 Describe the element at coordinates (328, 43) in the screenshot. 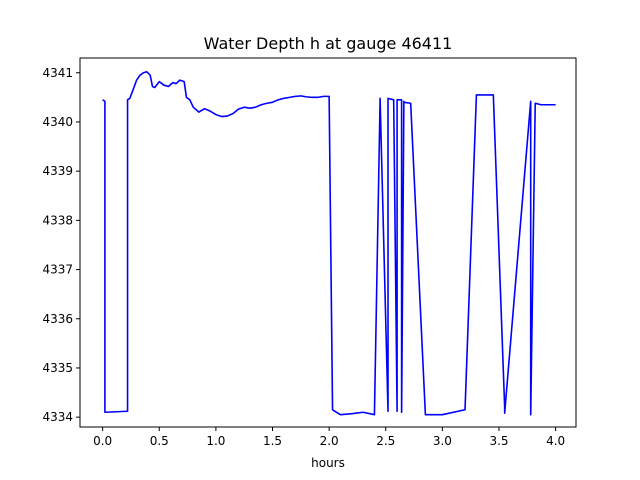

I see `chart-title: Water Depth h at gauge 46411` at that location.